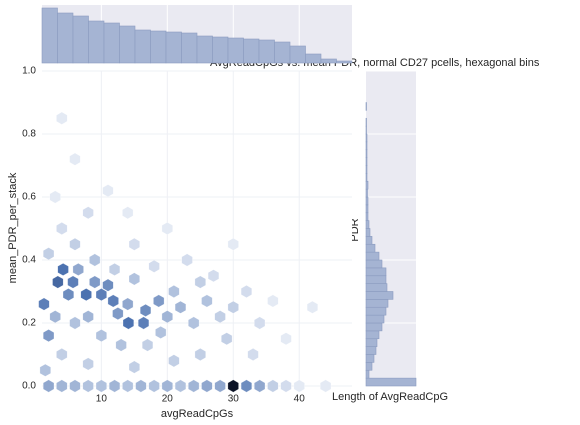 The width and height of the screenshot is (580, 425). I want to click on x-axis-label: avgReadCpGs, so click(197, 414).